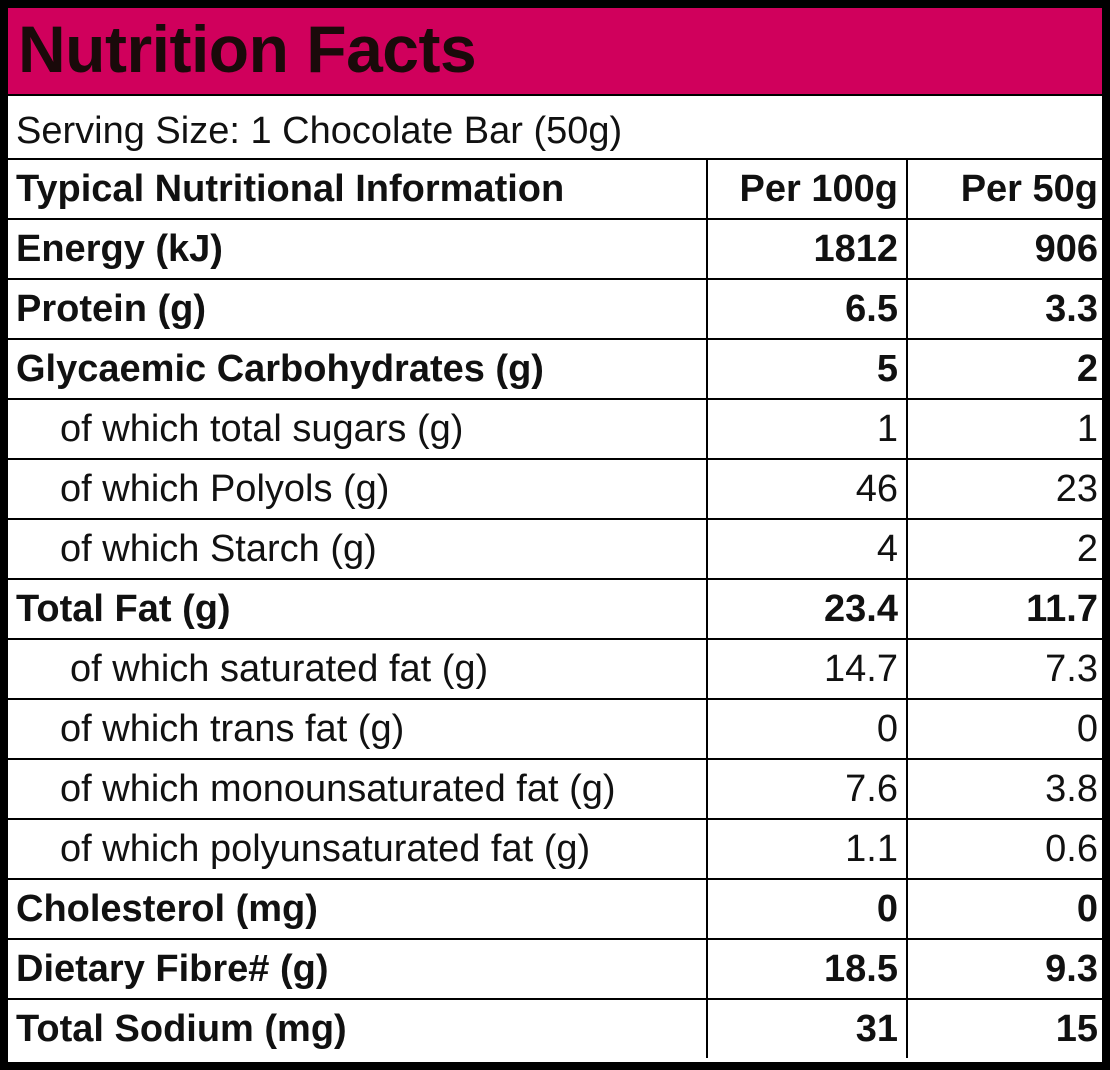  What do you see at coordinates (1004, 429) in the screenshot?
I see `value-per-50g: 1` at bounding box center [1004, 429].